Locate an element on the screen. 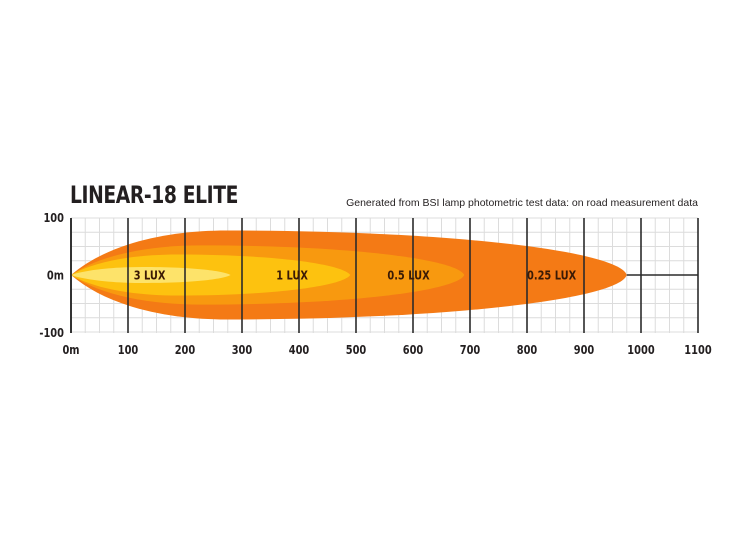  lux-labels: 0.25 LUX 0.5 LUX 1 LUX 3 LUX is located at coordinates (355, 276).